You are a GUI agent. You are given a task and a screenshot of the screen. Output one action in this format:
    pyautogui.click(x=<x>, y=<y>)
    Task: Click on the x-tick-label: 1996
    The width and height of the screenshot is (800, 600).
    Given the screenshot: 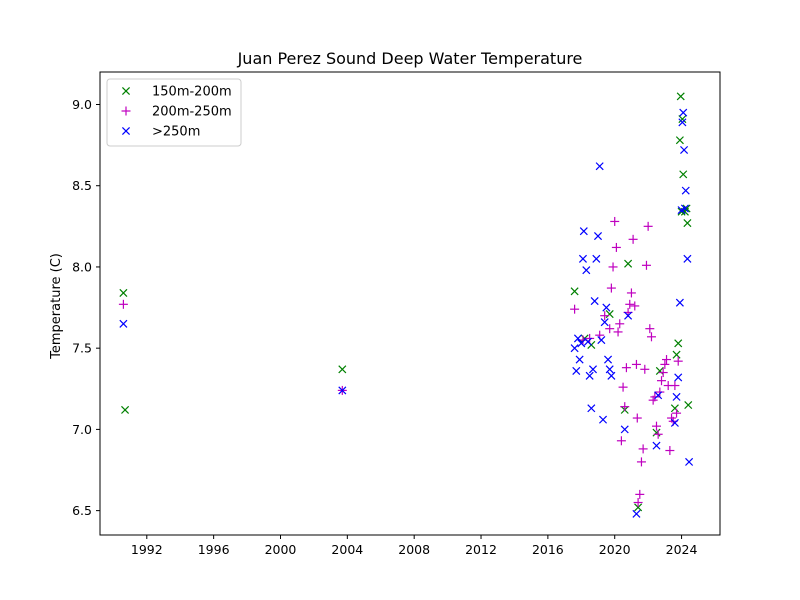 What is the action you would take?
    pyautogui.click(x=214, y=549)
    